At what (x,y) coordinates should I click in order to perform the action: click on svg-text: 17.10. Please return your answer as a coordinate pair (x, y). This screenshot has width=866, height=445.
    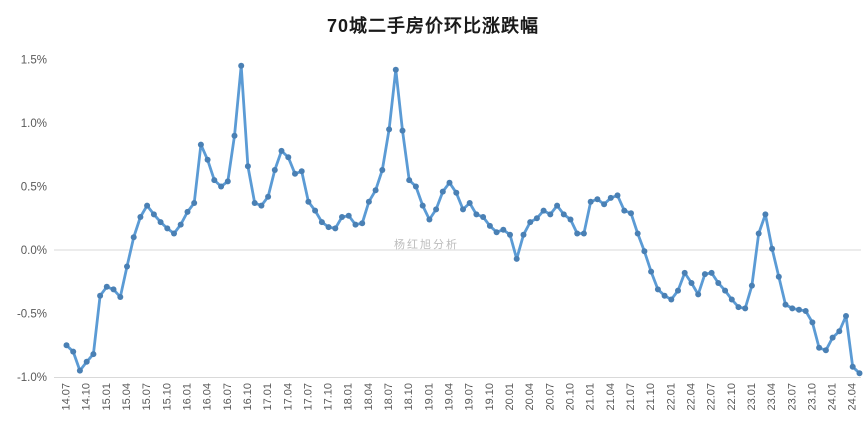
    Looking at the image, I should click on (329, 397).